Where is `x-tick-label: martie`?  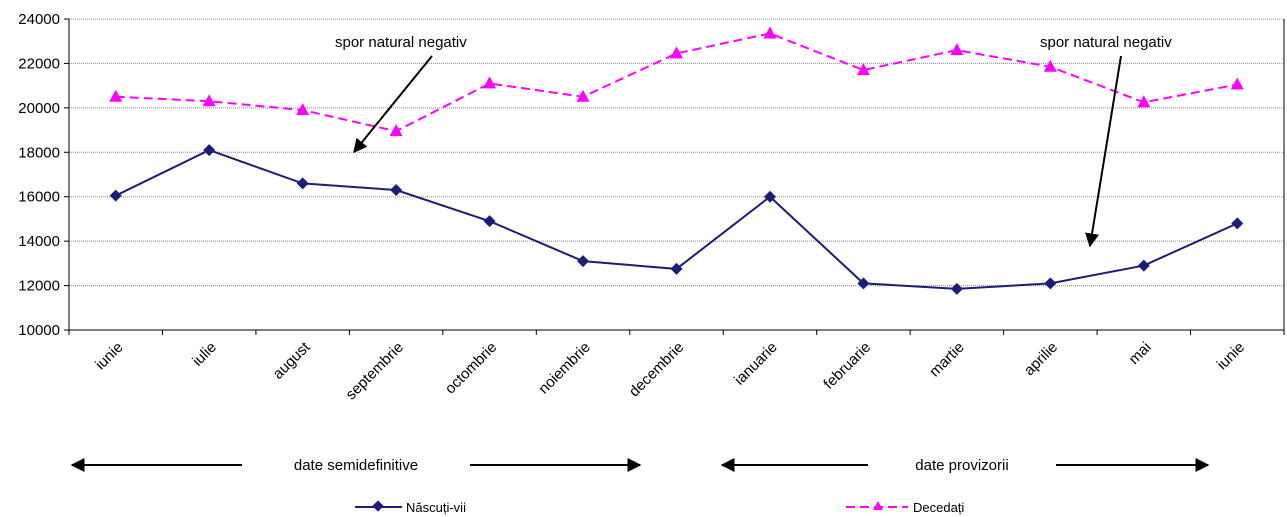
x-tick-label: martie is located at coordinates (946, 359).